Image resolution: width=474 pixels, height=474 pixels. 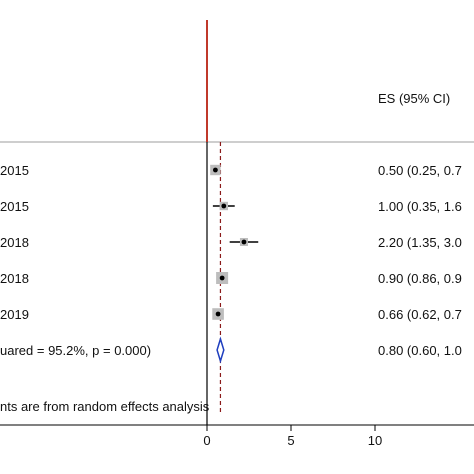 What do you see at coordinates (75, 350) in the screenshot?
I see `overall-label: uared = 95.2%, p = 0.000)` at bounding box center [75, 350].